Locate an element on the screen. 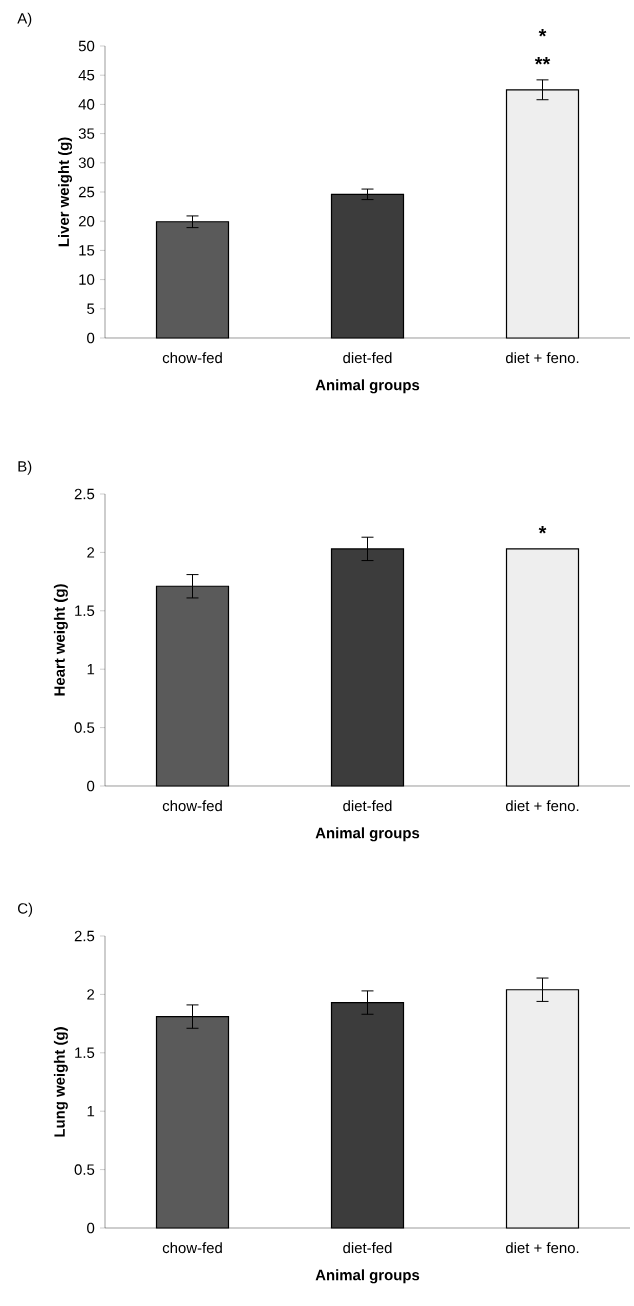 The height and width of the screenshot is (1306, 634). y-tick-label: 15 is located at coordinates (87, 250).